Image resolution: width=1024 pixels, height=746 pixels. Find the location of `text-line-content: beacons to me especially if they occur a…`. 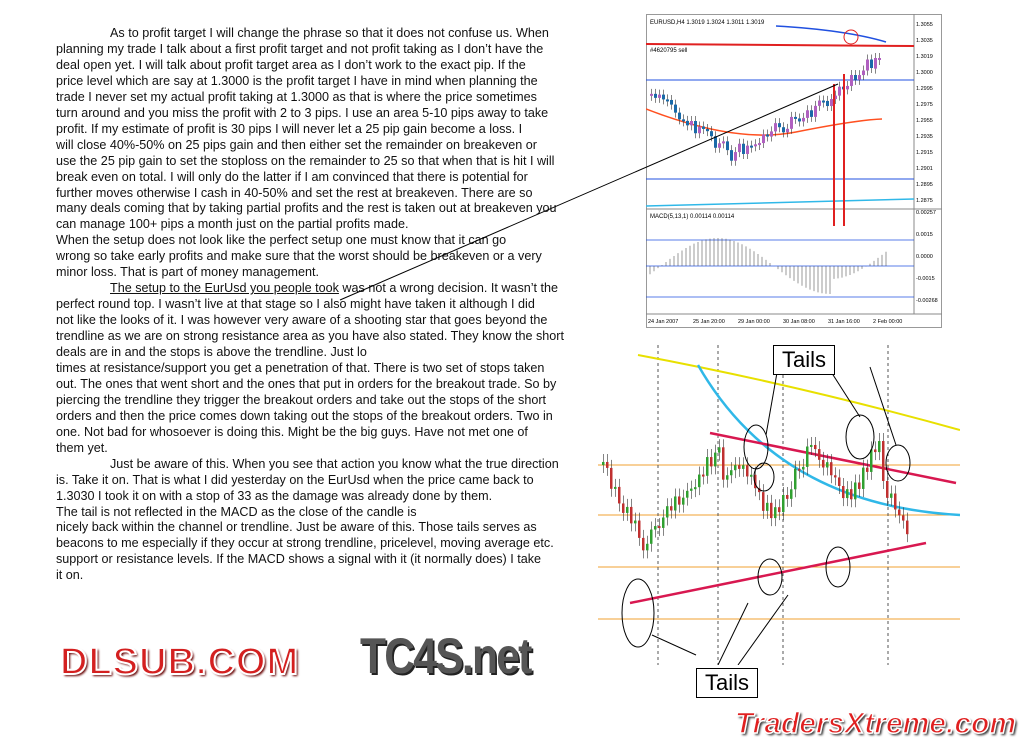

text-line-content: beacons to me especially if they occur a… is located at coordinates (305, 543).